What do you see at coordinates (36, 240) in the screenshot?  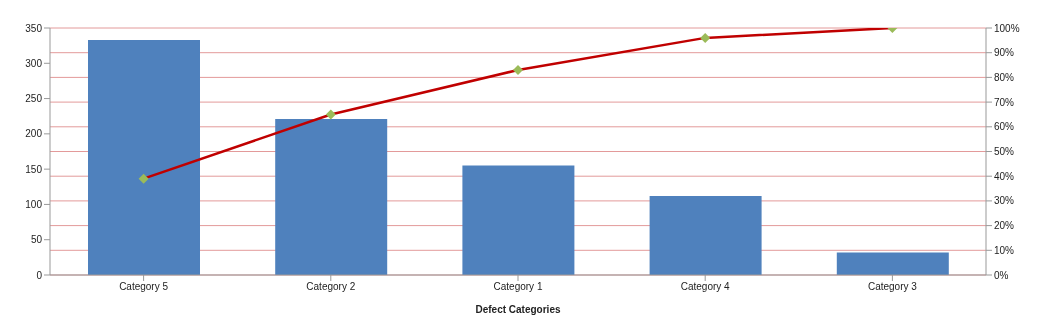 I see `y-tick-label: 50` at bounding box center [36, 240].